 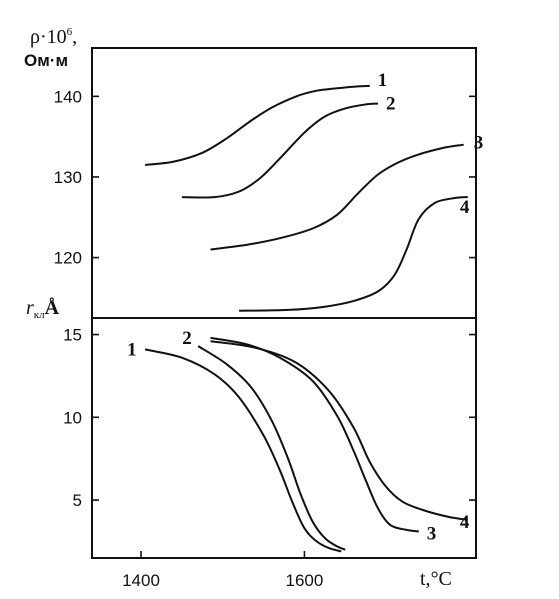 I want to click on bottom-ytick-label: 5, so click(x=77, y=500).